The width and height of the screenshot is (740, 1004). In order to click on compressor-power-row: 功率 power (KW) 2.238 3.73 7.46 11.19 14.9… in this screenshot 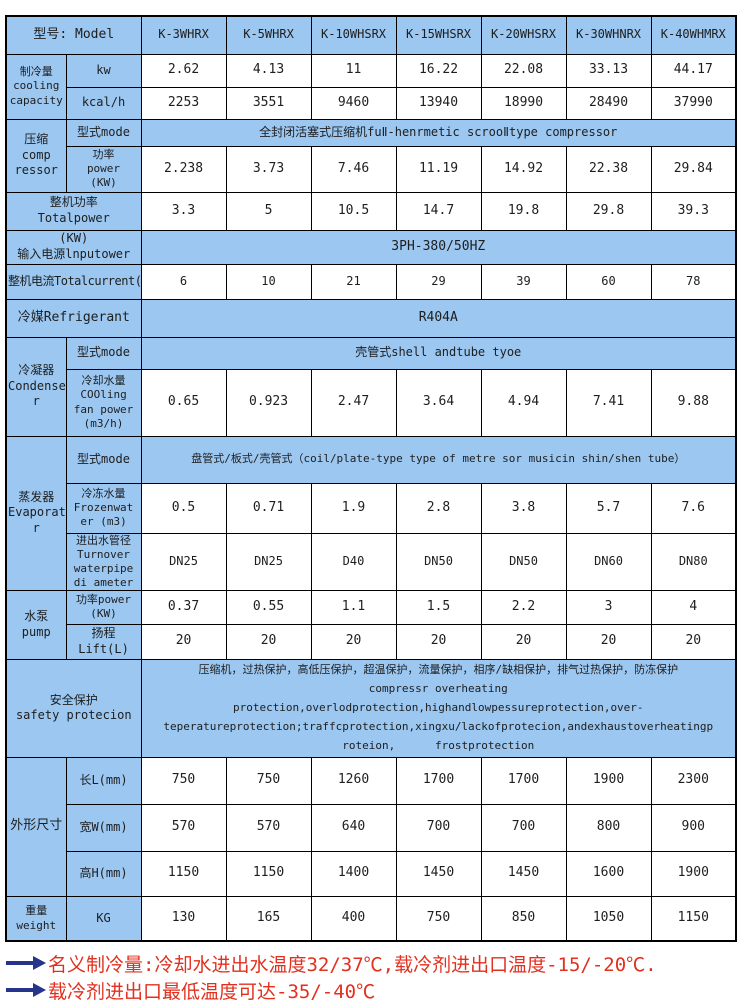, I will do `click(371, 169)`.